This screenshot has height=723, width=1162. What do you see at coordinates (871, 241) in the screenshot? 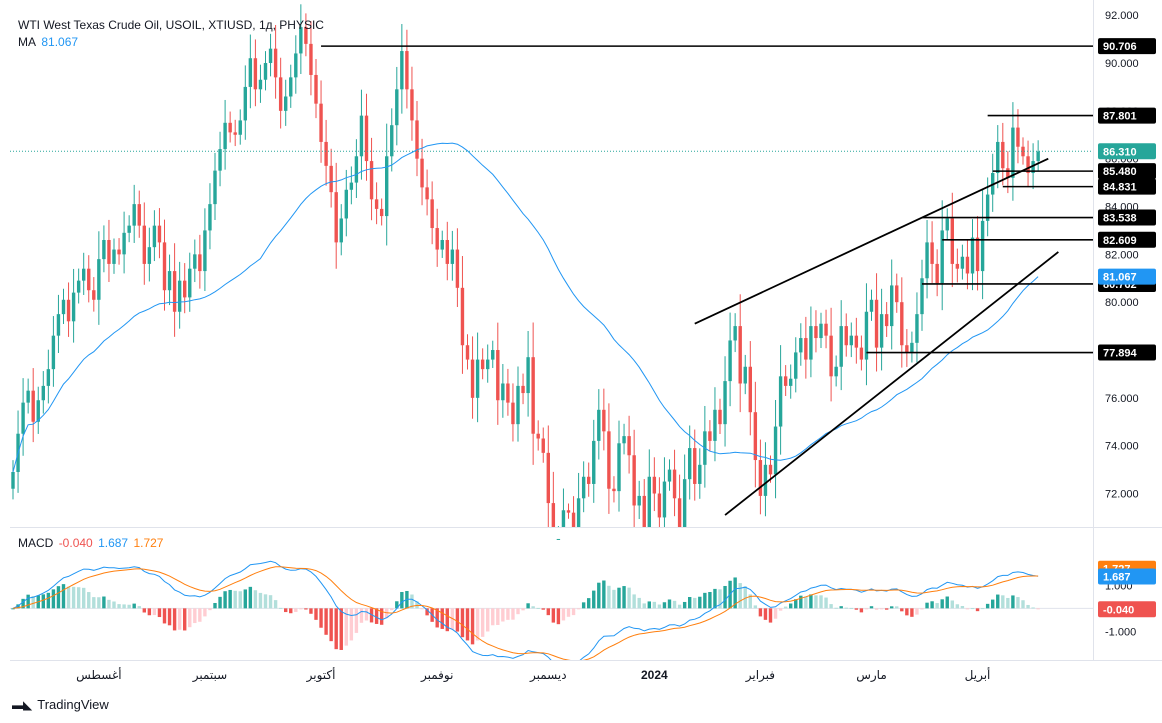
I see `channel-upper-trendline` at bounding box center [871, 241].